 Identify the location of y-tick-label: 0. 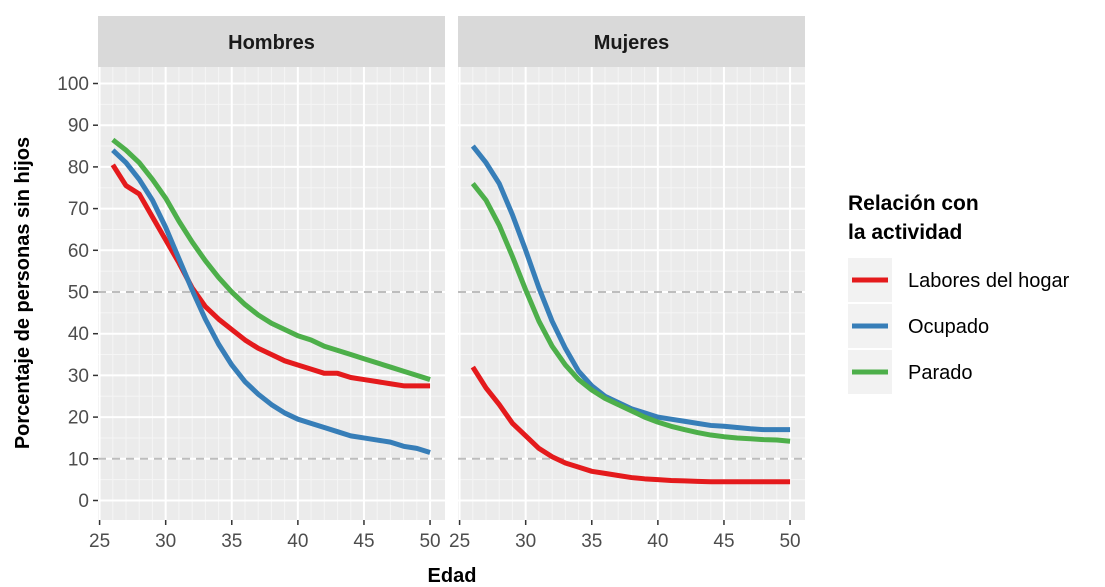
(83, 501).